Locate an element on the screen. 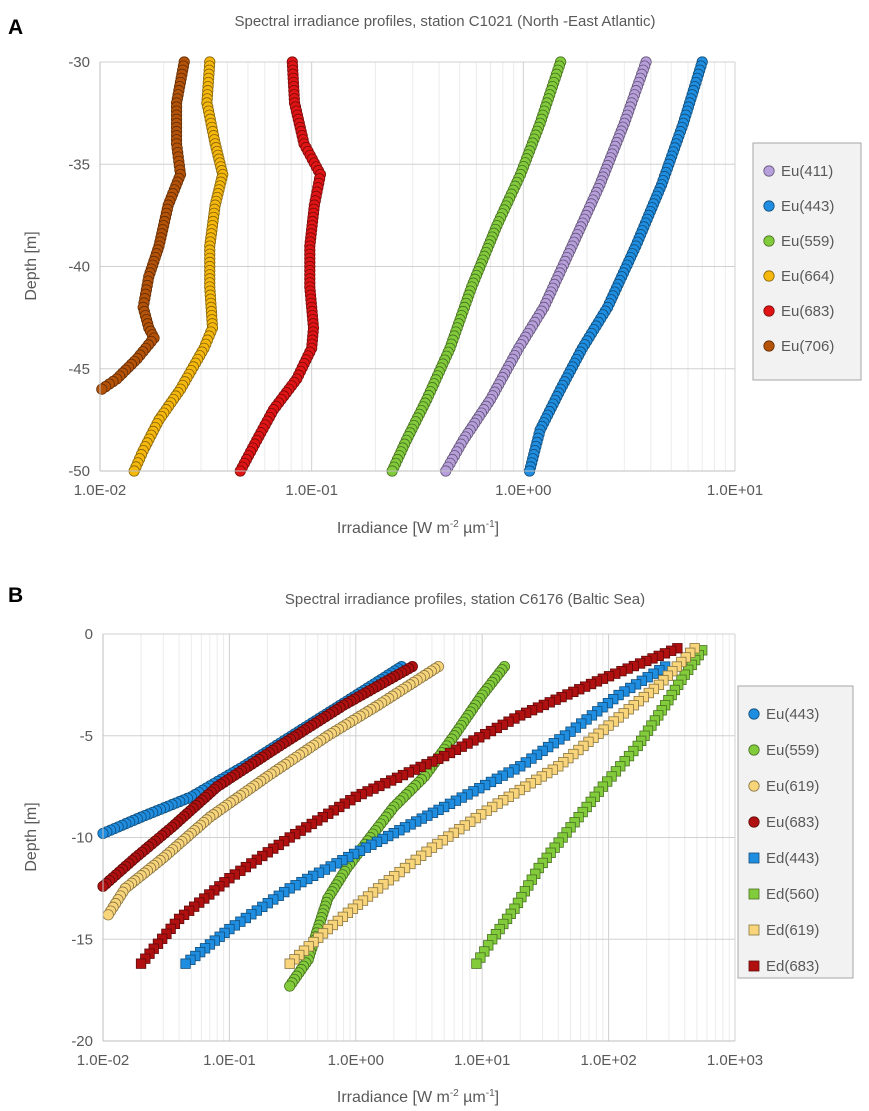 Image resolution: width=869 pixels, height=1111 pixels. chart-b-x-axis-label: Irradiance [W m-2 µm-1] is located at coordinates (418, 1097).